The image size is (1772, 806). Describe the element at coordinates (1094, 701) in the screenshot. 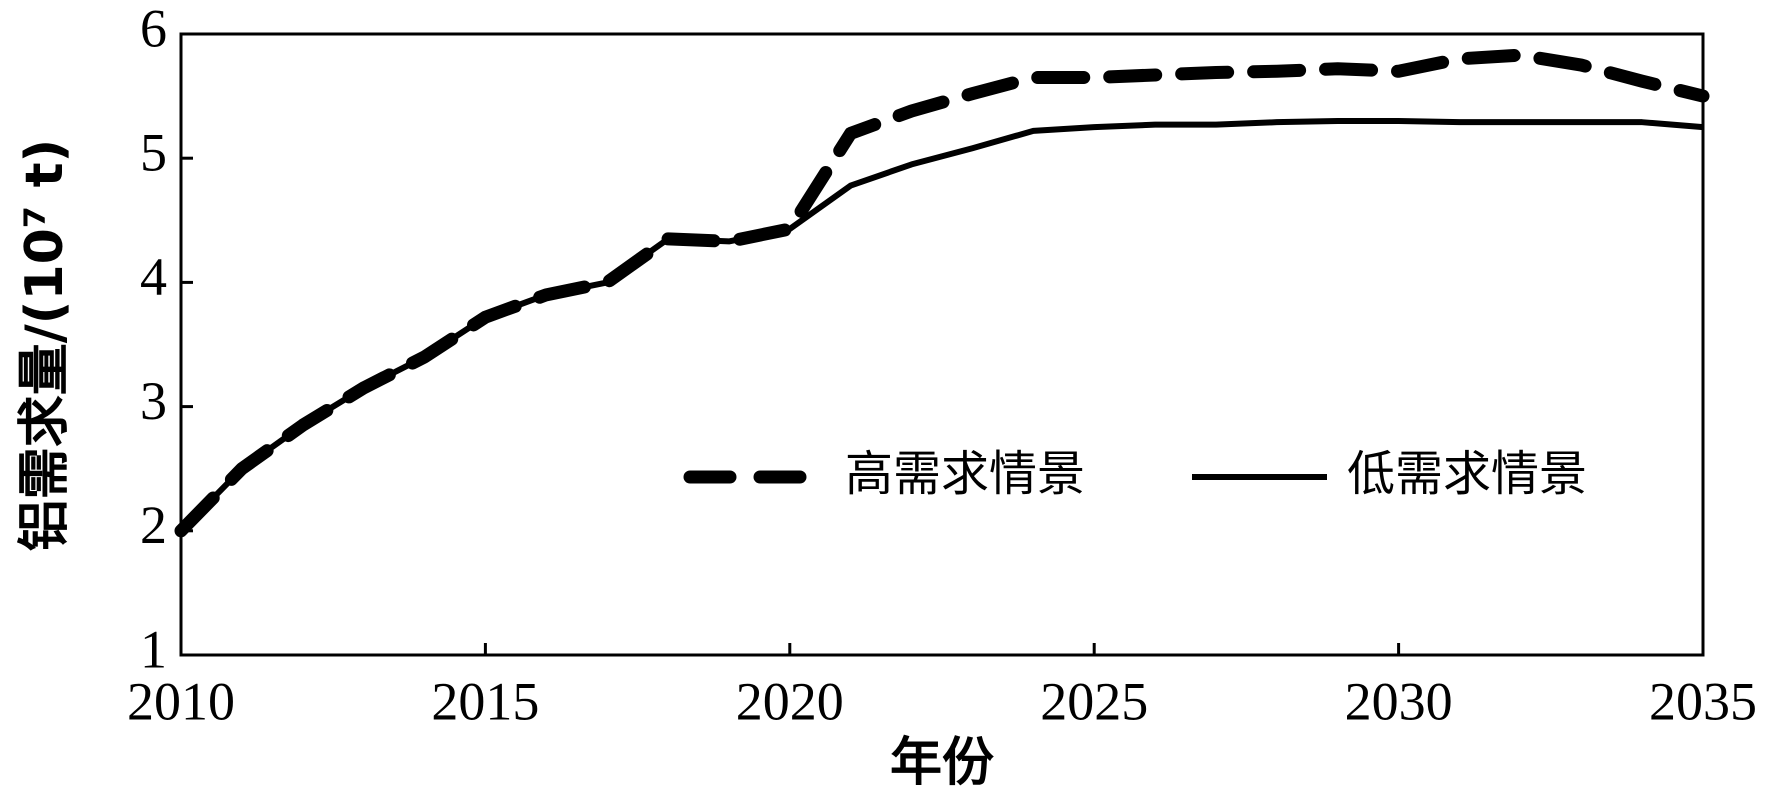

I see `x-tick-label: 2025` at that location.